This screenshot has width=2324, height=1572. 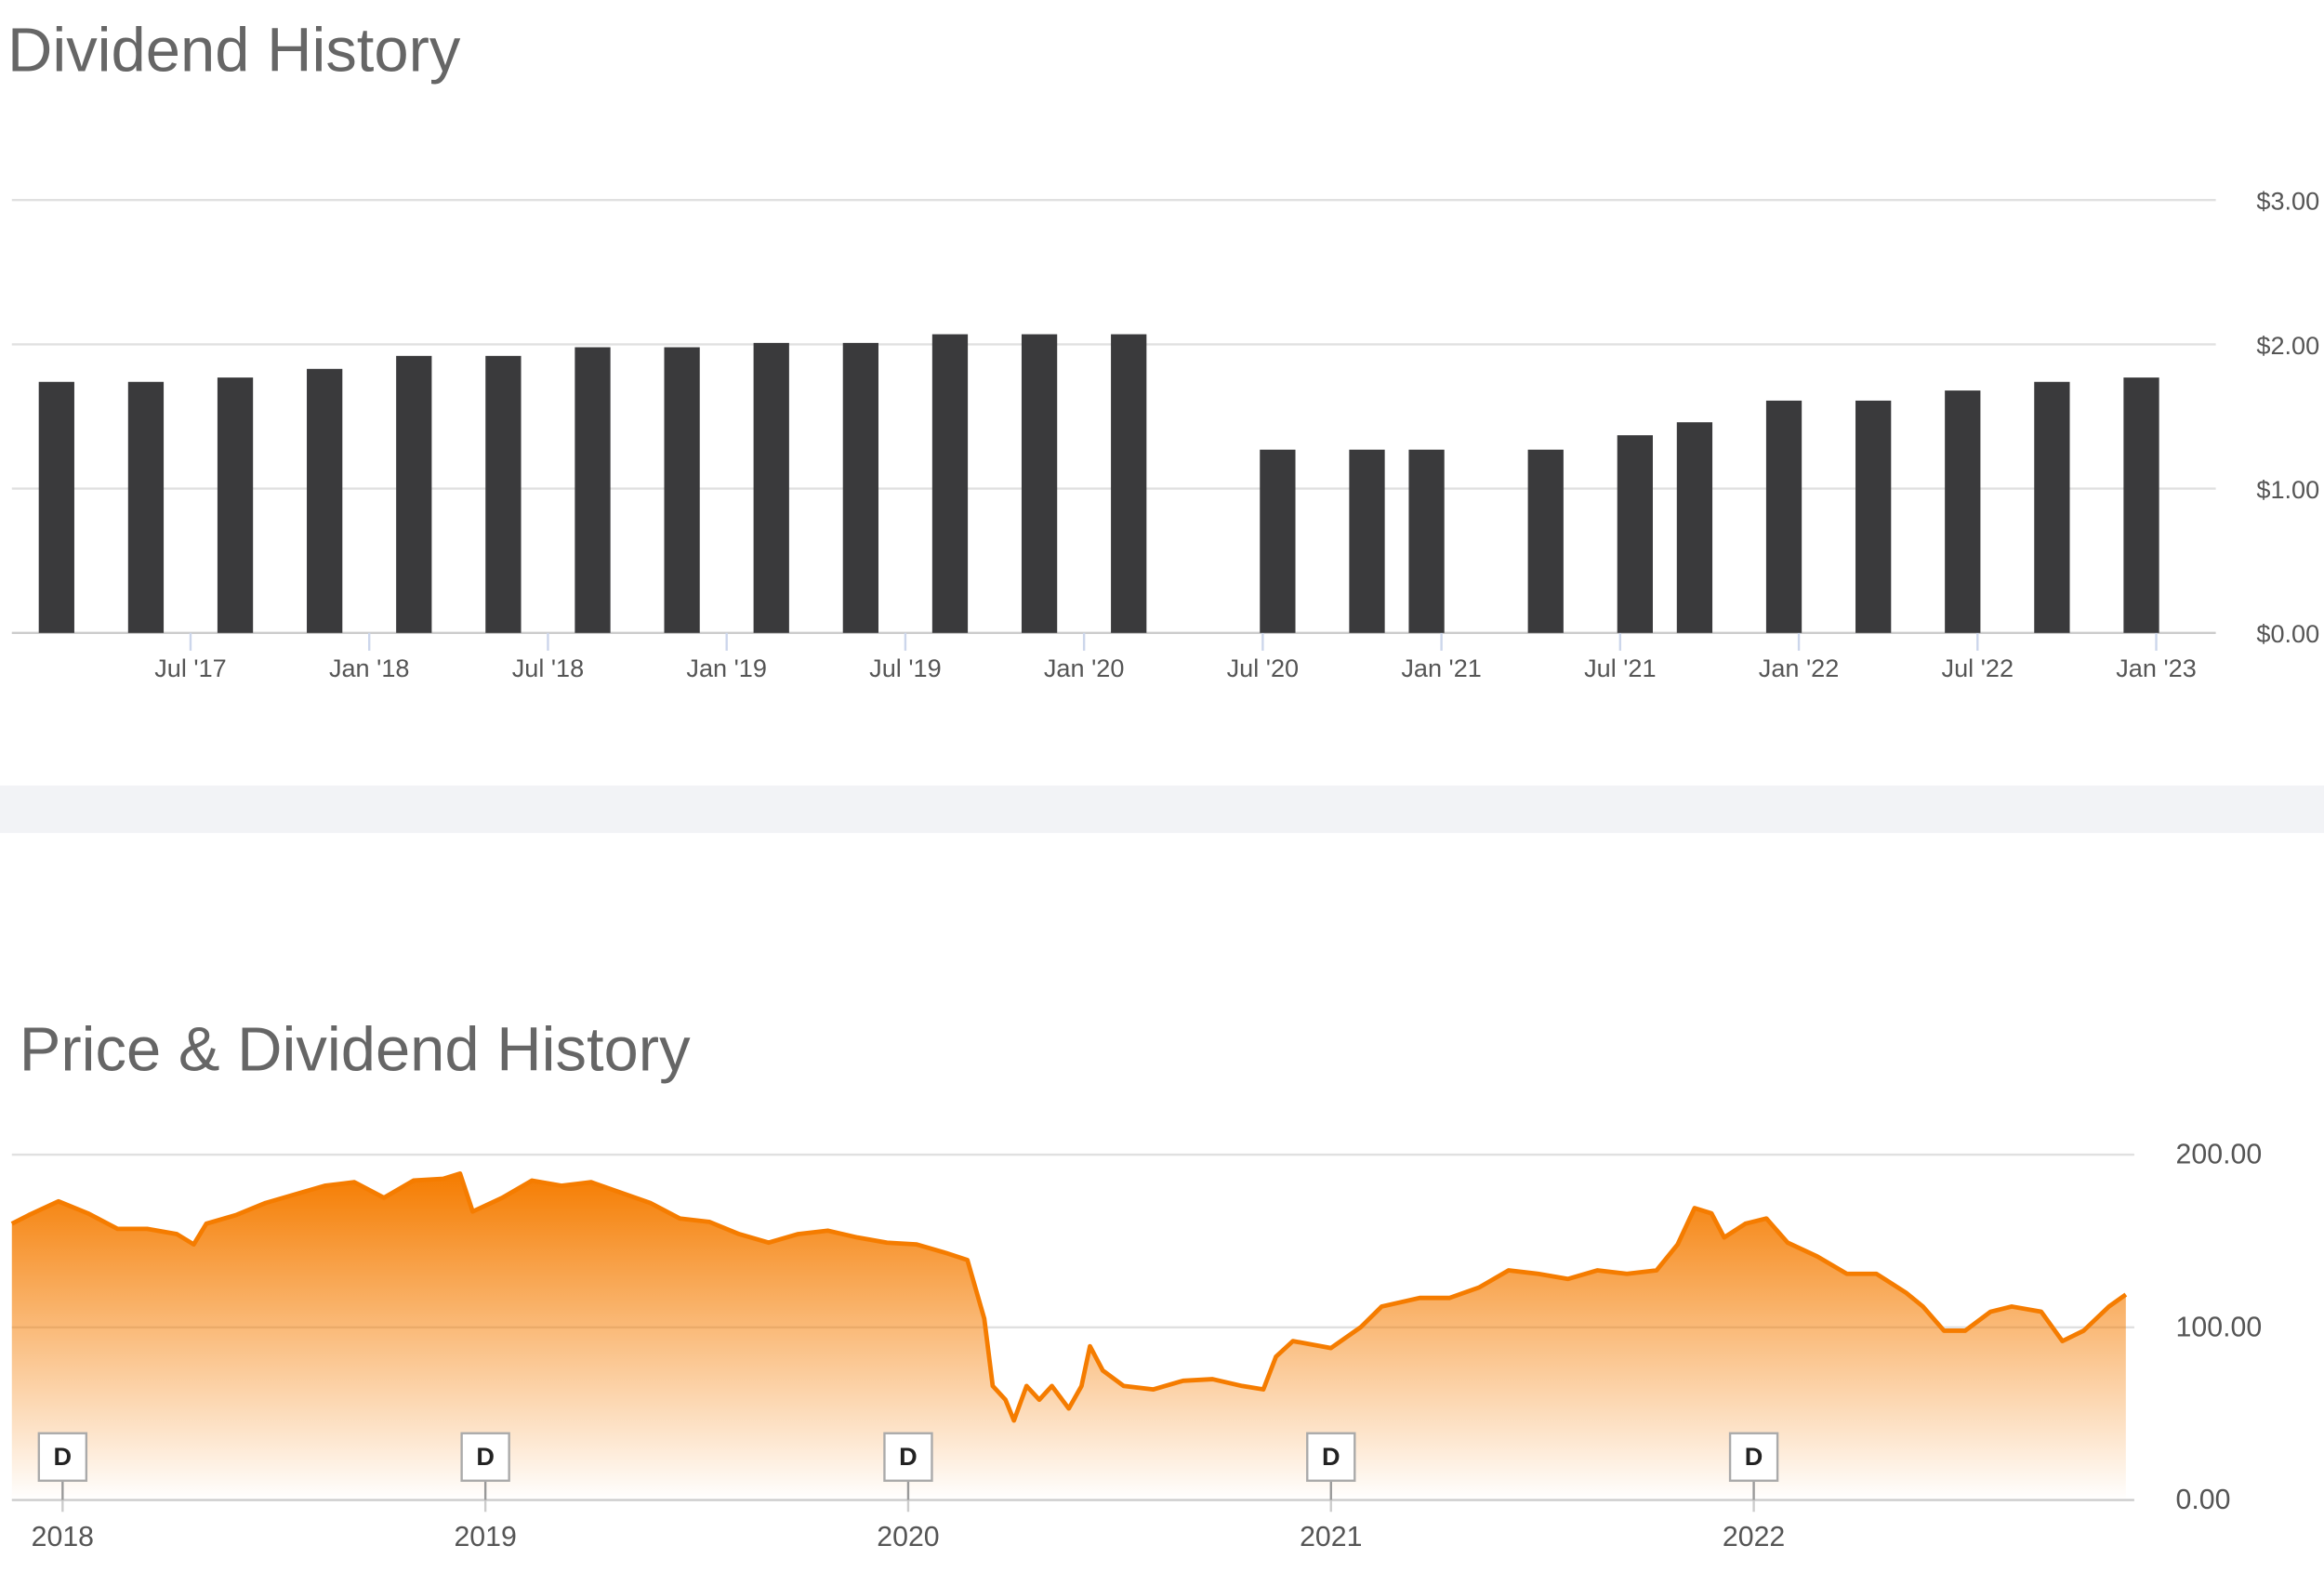 What do you see at coordinates (1162, 810) in the screenshot?
I see `section-divider` at bounding box center [1162, 810].